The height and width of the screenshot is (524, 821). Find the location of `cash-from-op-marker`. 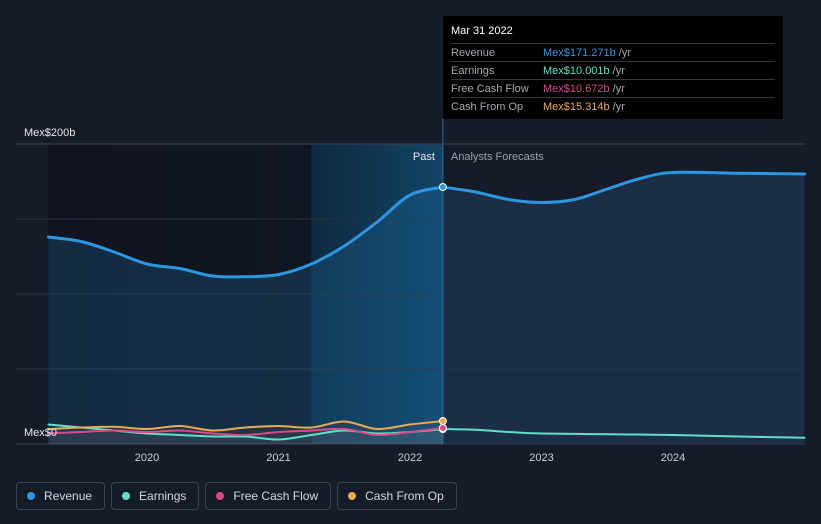

cash-from-op-marker is located at coordinates (442, 421).